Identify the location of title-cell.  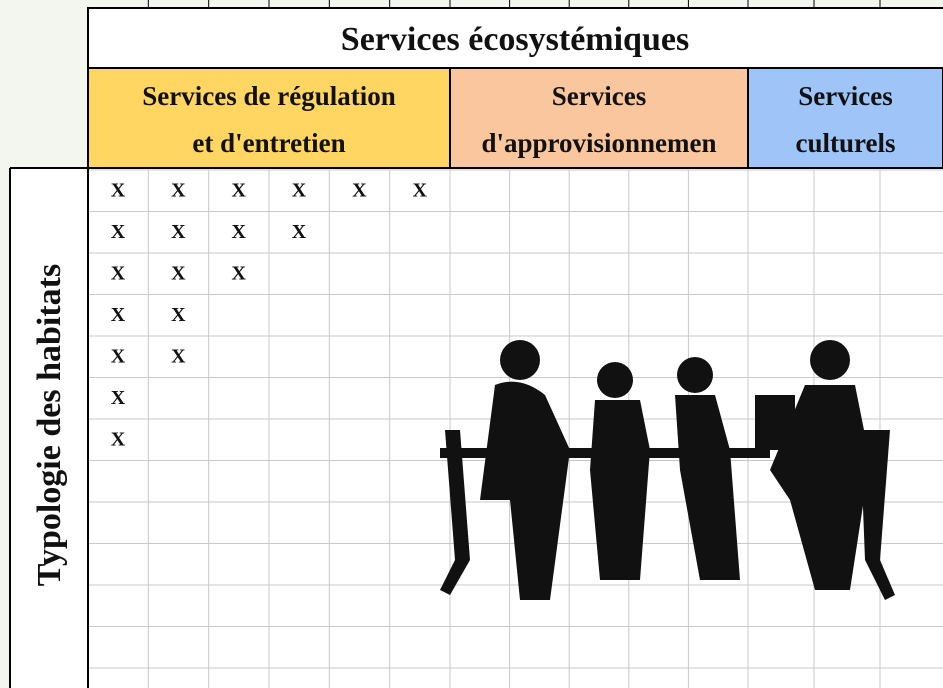
(515, 38).